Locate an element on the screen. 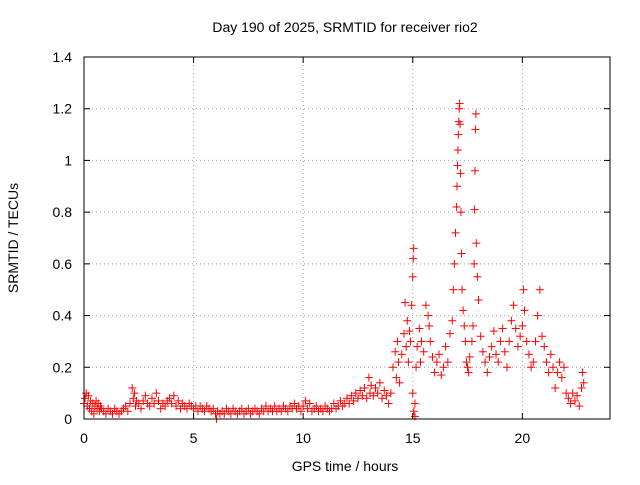 The width and height of the screenshot is (640, 485). x-tick-label: 0 is located at coordinates (84, 438).